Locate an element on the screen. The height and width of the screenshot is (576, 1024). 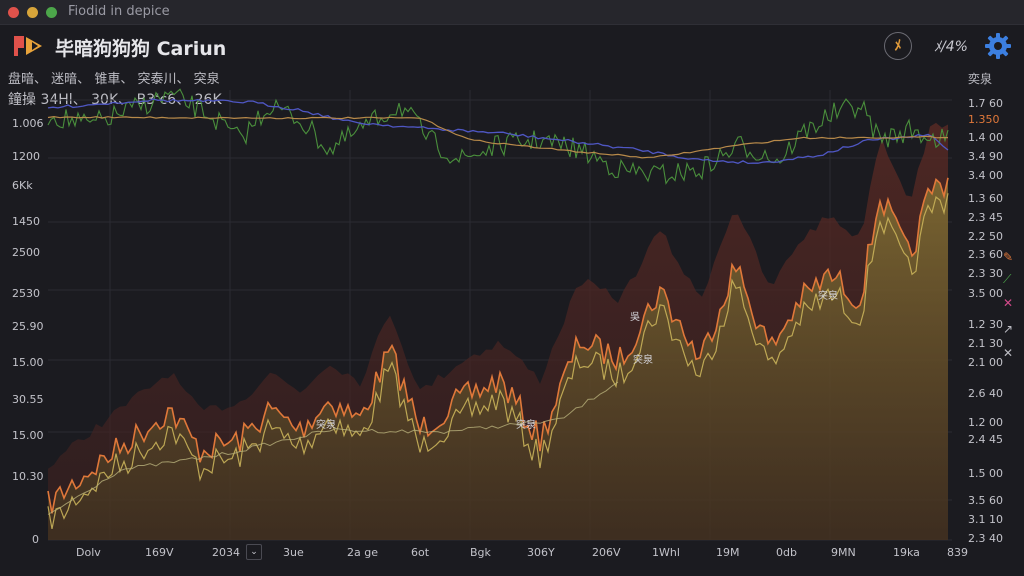
x-tick: 19ka is located at coordinates (906, 552).